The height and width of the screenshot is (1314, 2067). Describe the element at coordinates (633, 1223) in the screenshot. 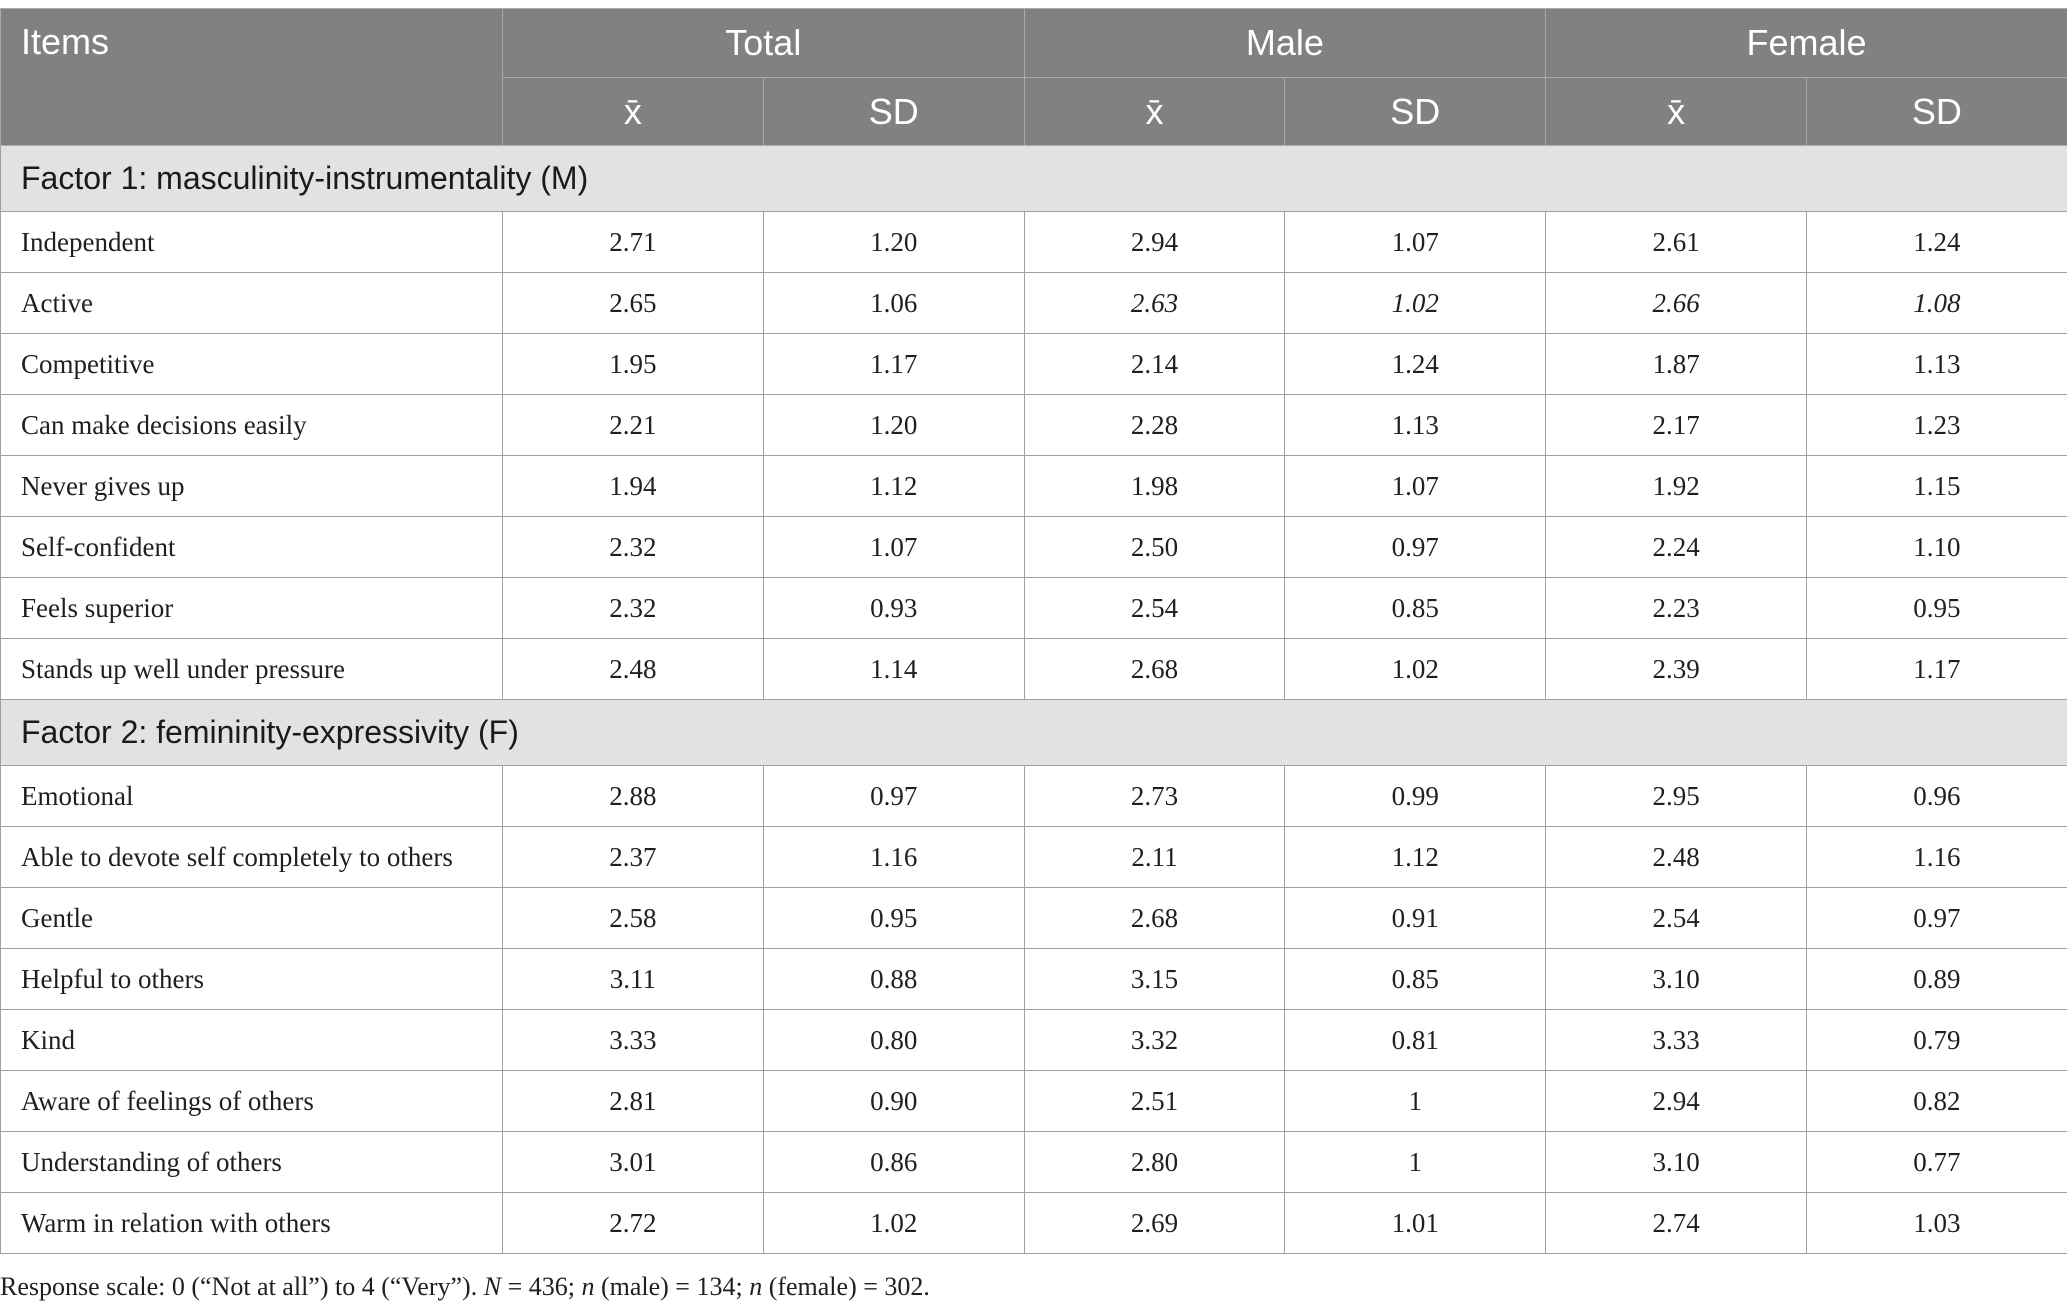

I see `cell-total-mean: 2.72` at that location.